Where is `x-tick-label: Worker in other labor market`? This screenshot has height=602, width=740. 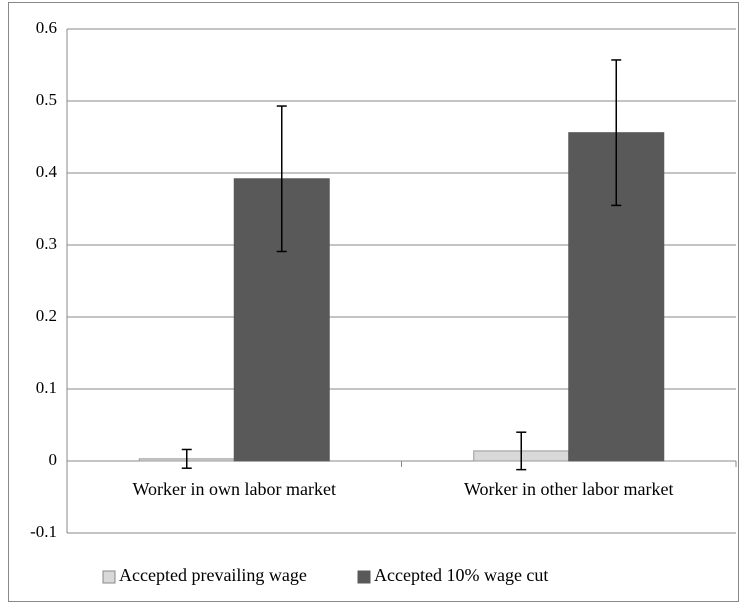 x-tick-label: Worker in other labor market is located at coordinates (568, 489).